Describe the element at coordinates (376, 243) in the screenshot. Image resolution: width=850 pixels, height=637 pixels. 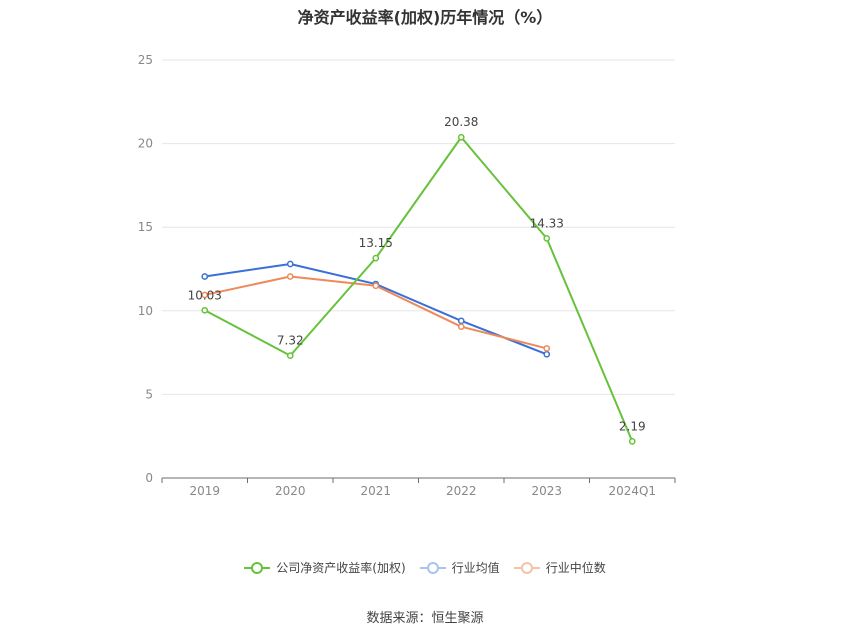
I see `data-label: 13.15` at that location.